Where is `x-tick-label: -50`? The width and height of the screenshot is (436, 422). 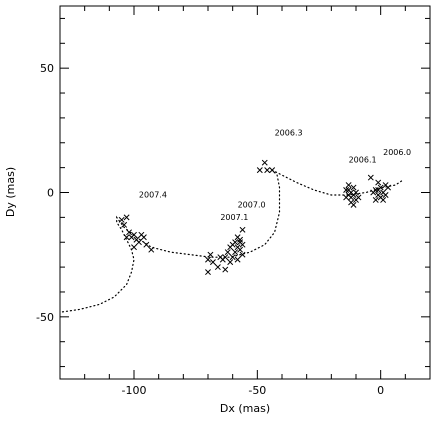 x-tick-label: -50 is located at coordinates (257, 390).